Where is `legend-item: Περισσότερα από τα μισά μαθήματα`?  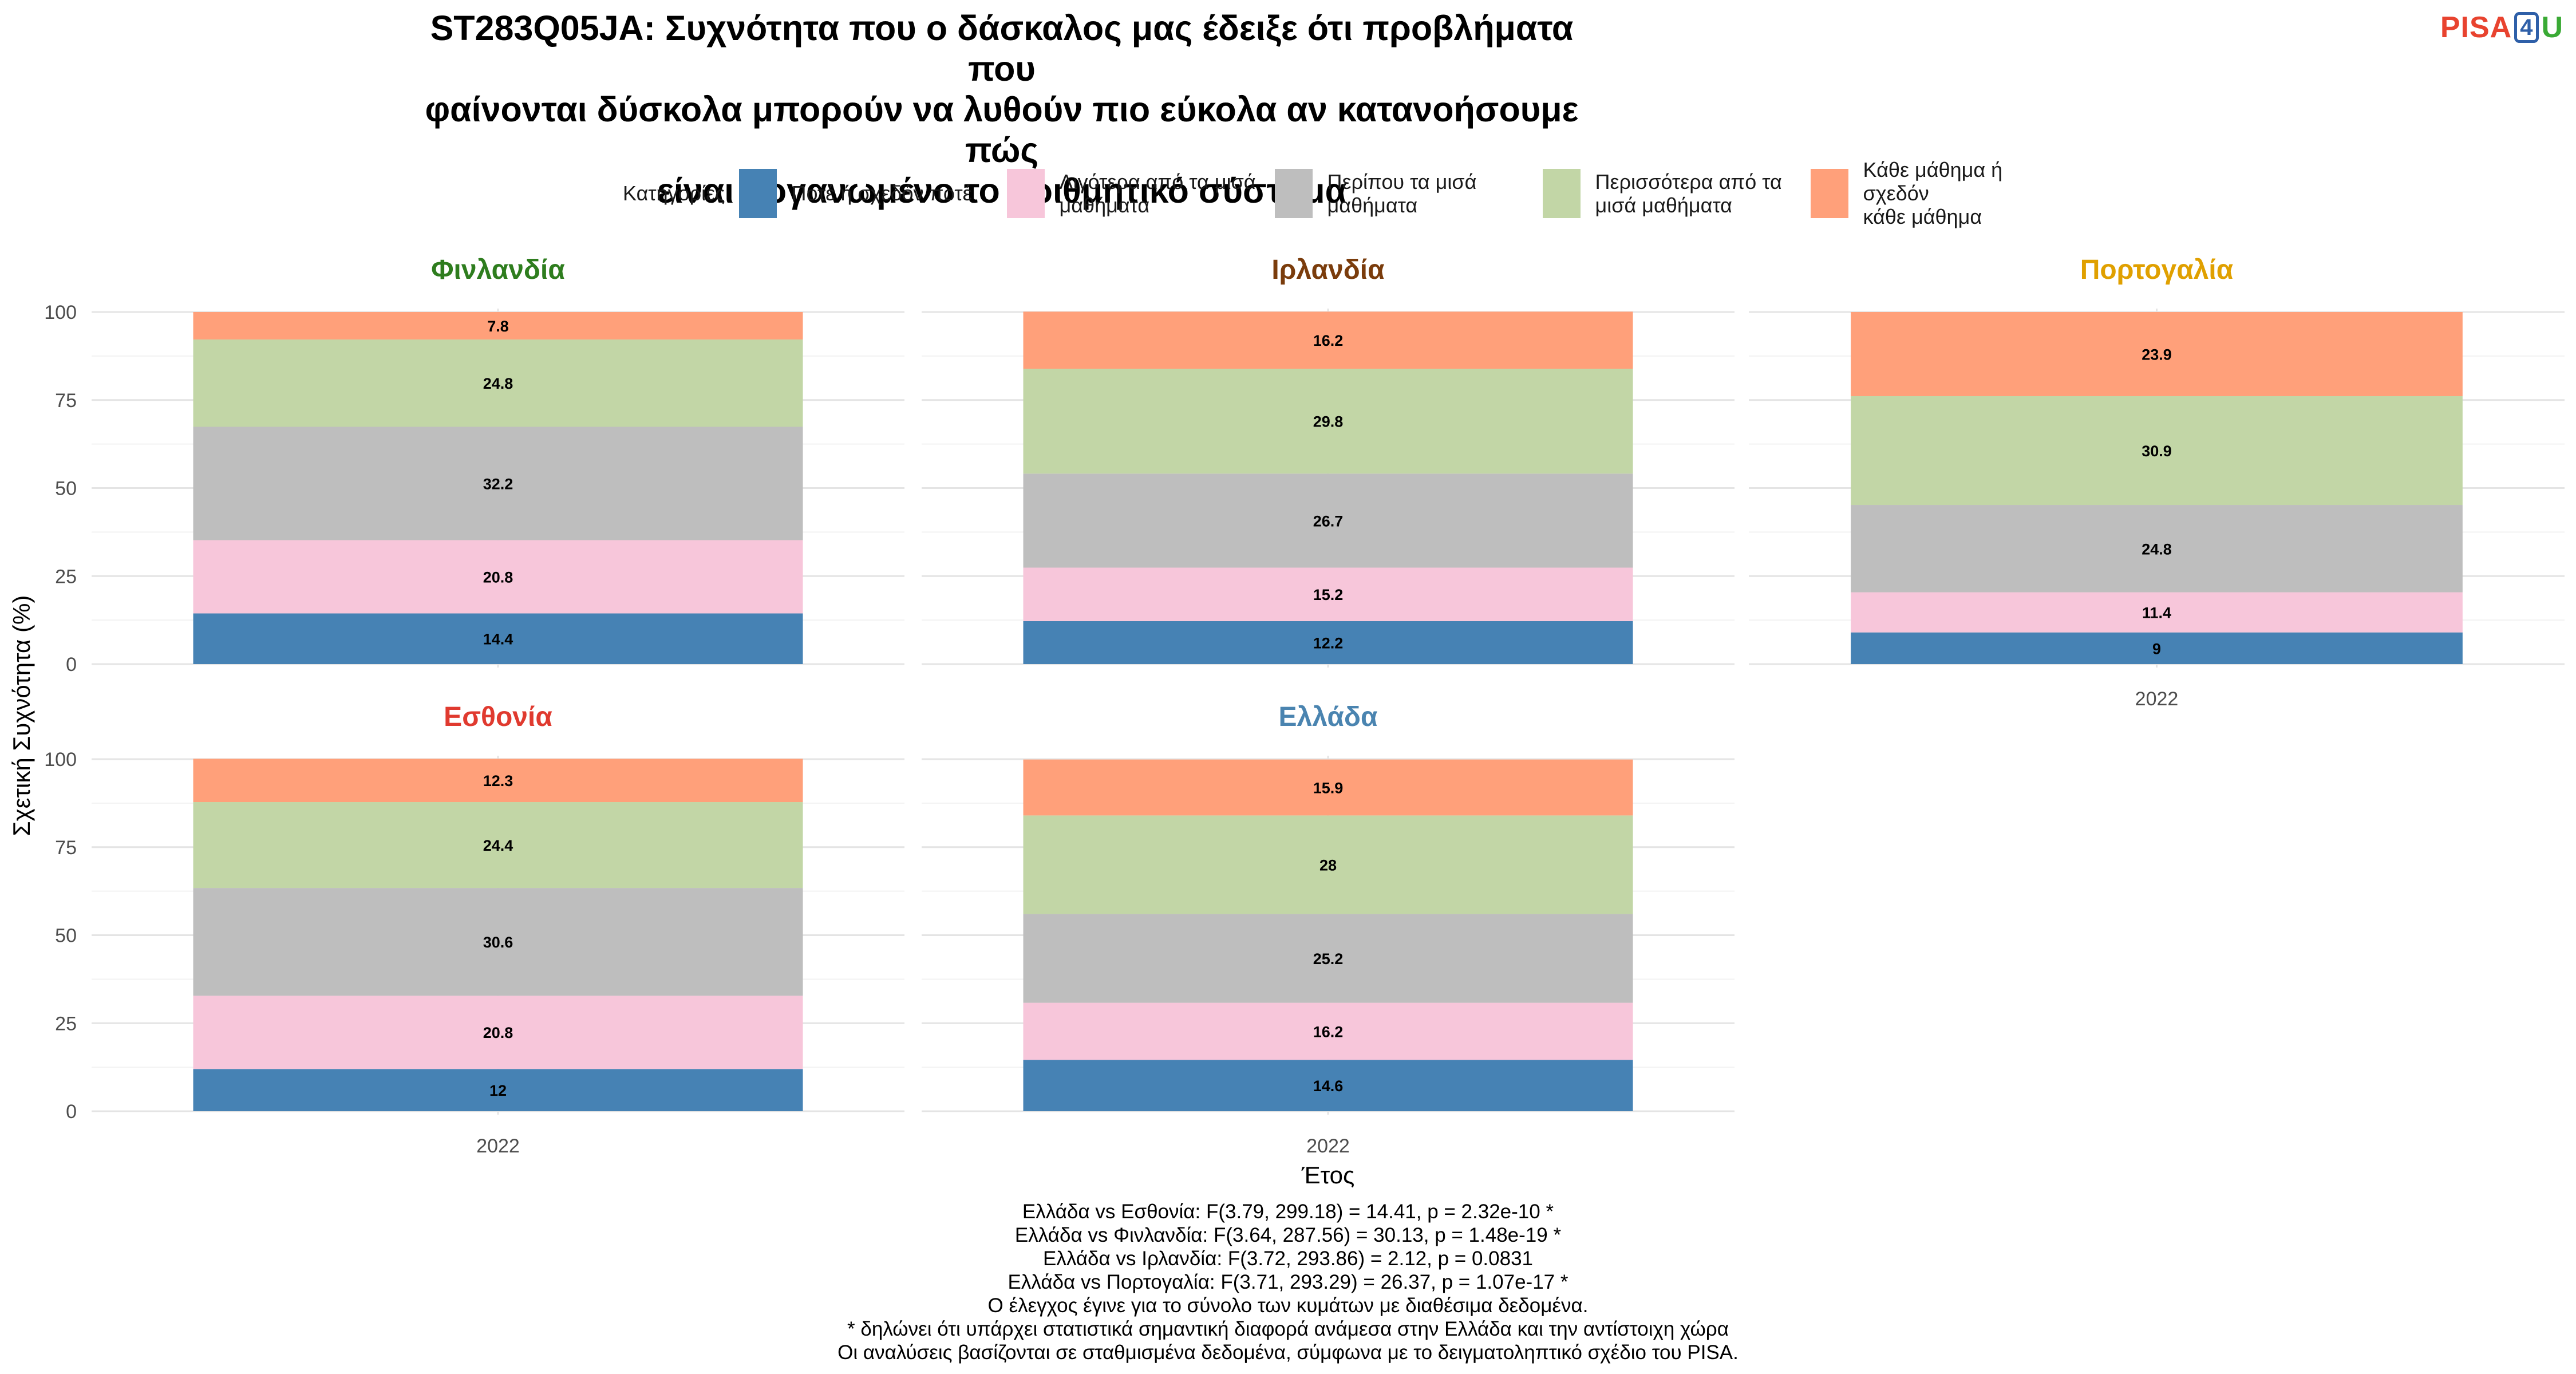
legend-item: Περισσότερα από τα μισά μαθήματα is located at coordinates (1671, 193).